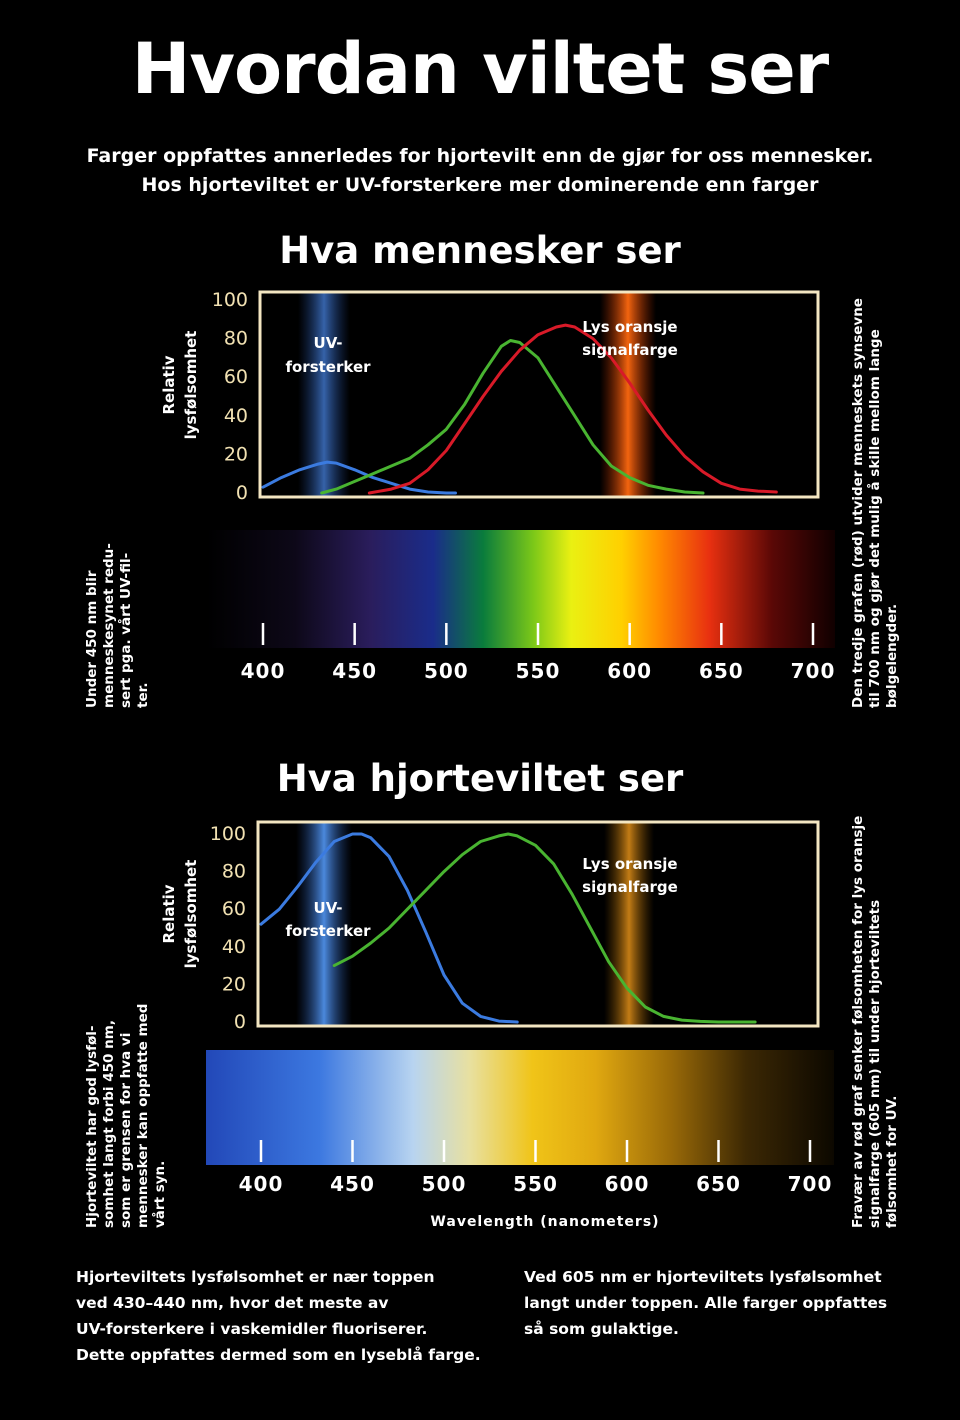  I want to click on red-sensitivity-curve, so click(572, 409).